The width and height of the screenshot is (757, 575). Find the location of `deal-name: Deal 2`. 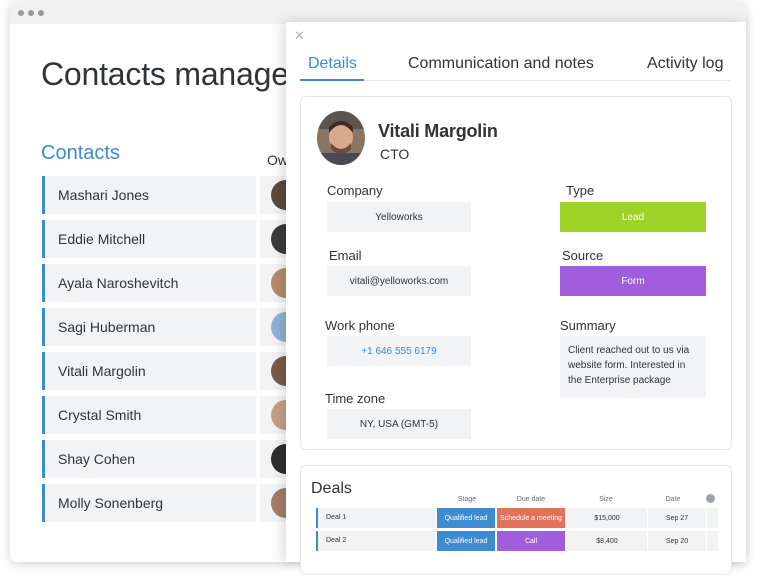

deal-name: Deal 2 is located at coordinates (336, 540).